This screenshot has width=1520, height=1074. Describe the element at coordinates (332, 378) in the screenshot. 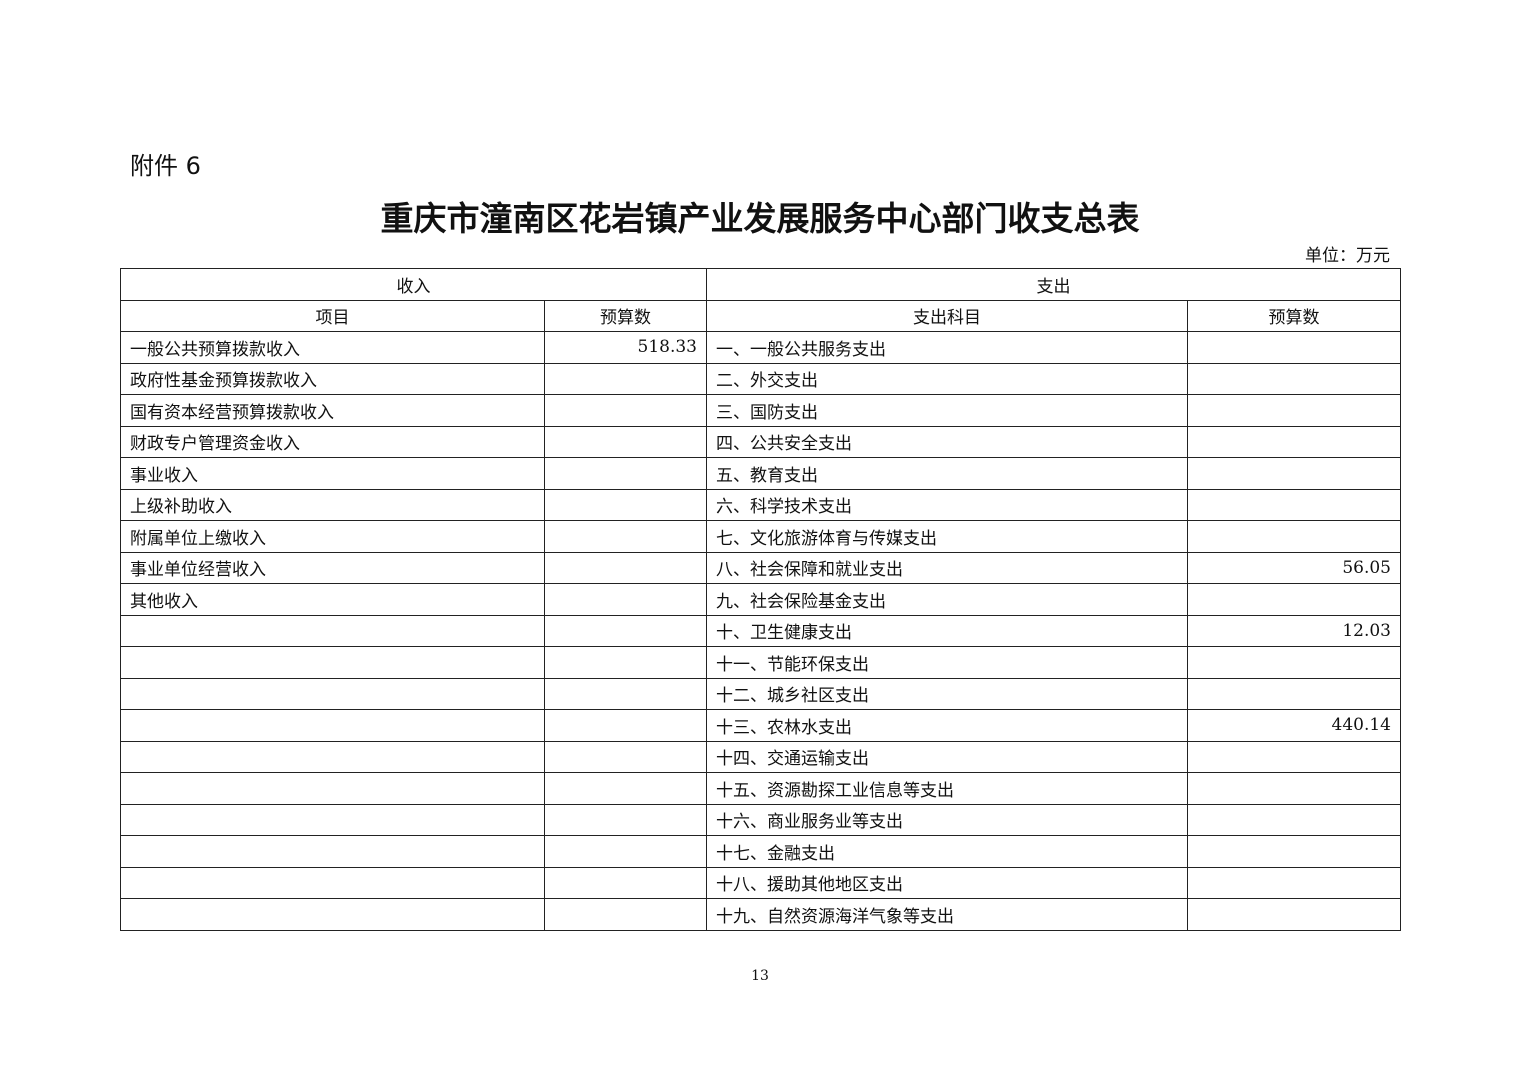

I see `cell-income-item: 政府性基金预算拨款收入` at that location.